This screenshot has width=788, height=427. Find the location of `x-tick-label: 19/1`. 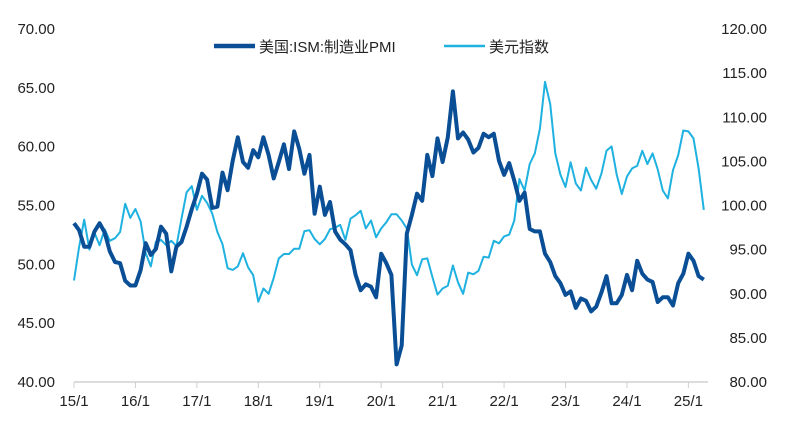

x-tick-label: 19/1 is located at coordinates (319, 401).